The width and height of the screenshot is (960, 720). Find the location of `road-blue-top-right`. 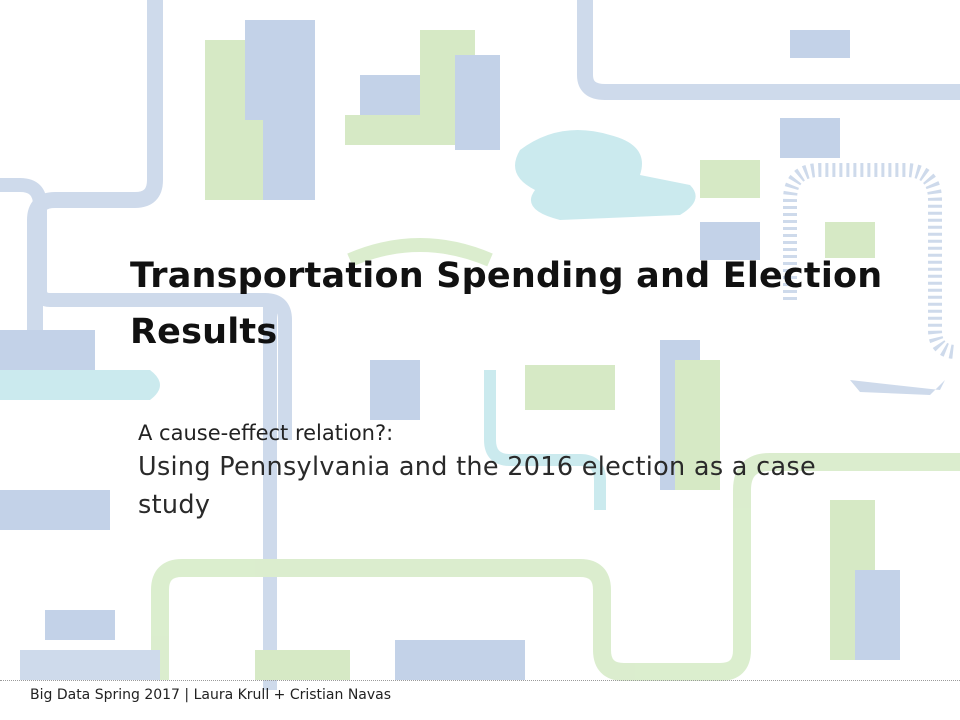

road-blue-top-right is located at coordinates (768, 50).